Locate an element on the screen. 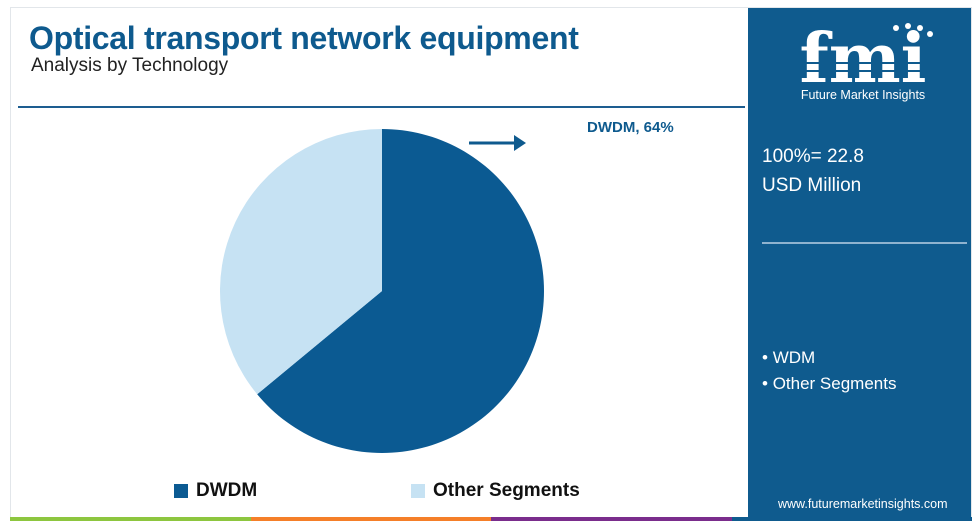  legend-label: DWDM is located at coordinates (227, 490).